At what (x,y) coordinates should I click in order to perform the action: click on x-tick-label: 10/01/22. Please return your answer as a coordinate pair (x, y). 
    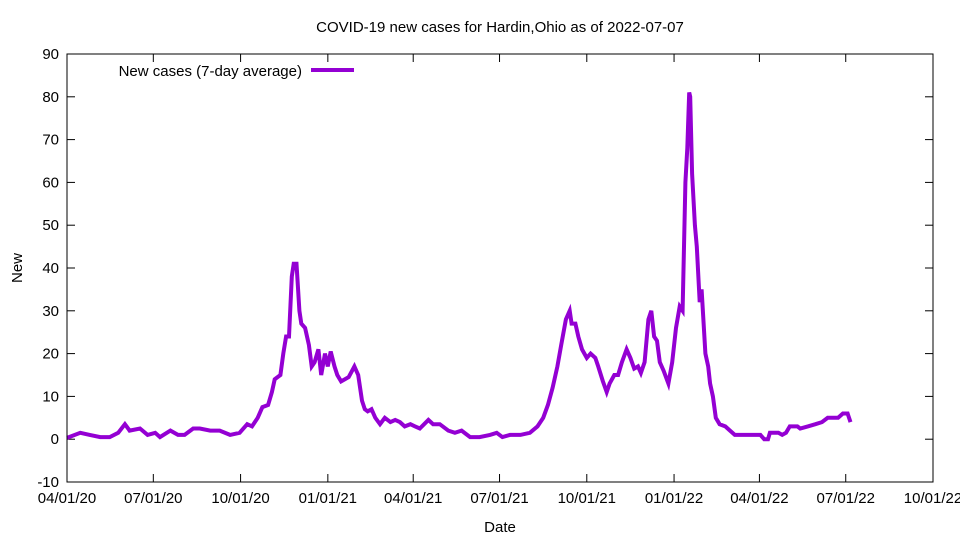
    Looking at the image, I should click on (932, 498).